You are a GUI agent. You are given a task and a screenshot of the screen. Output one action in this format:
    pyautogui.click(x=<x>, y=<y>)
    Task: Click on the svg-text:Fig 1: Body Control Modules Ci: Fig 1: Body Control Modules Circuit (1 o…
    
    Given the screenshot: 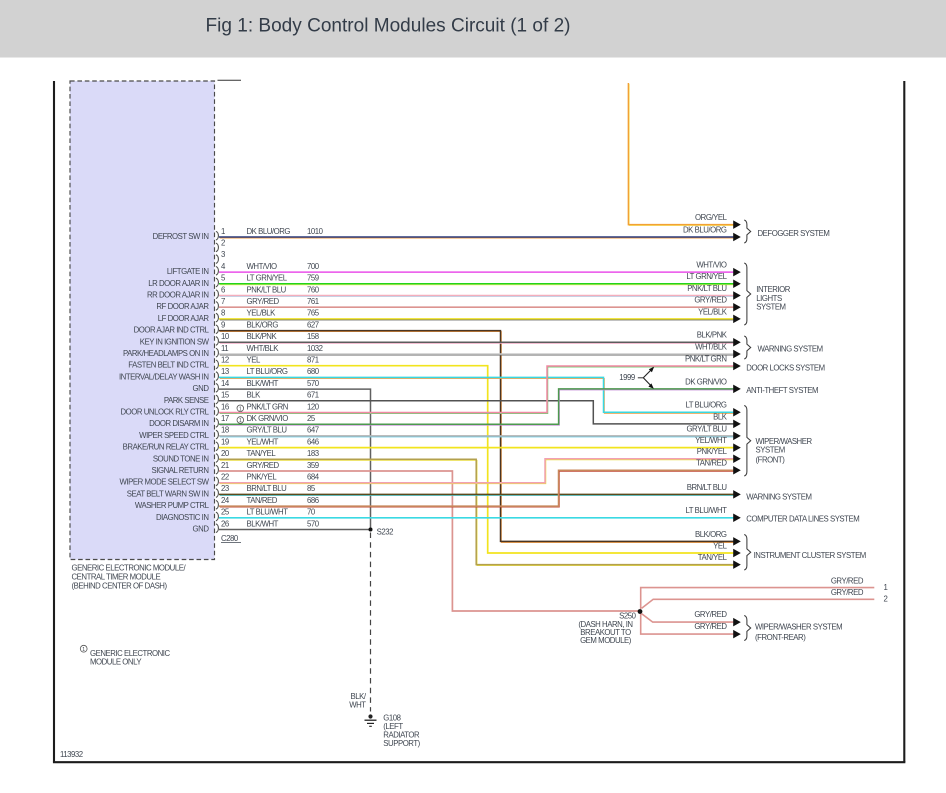 What is the action you would take?
    pyautogui.click(x=388, y=26)
    